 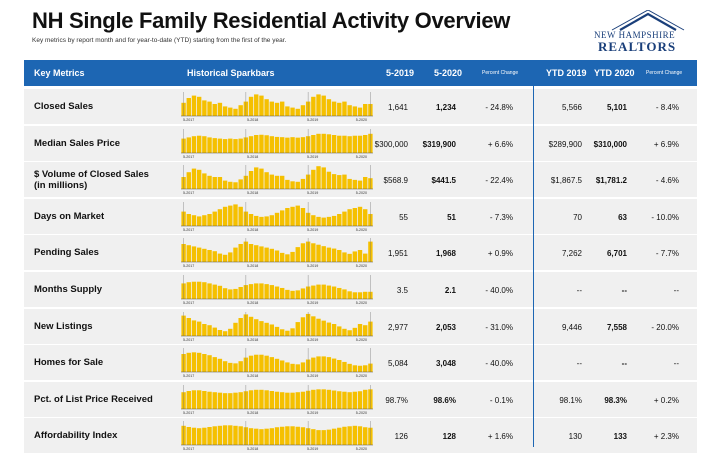 What do you see at coordinates (667, 107) in the screenshot?
I see `value-ytd-percent-change: - 8.4%` at bounding box center [667, 107].